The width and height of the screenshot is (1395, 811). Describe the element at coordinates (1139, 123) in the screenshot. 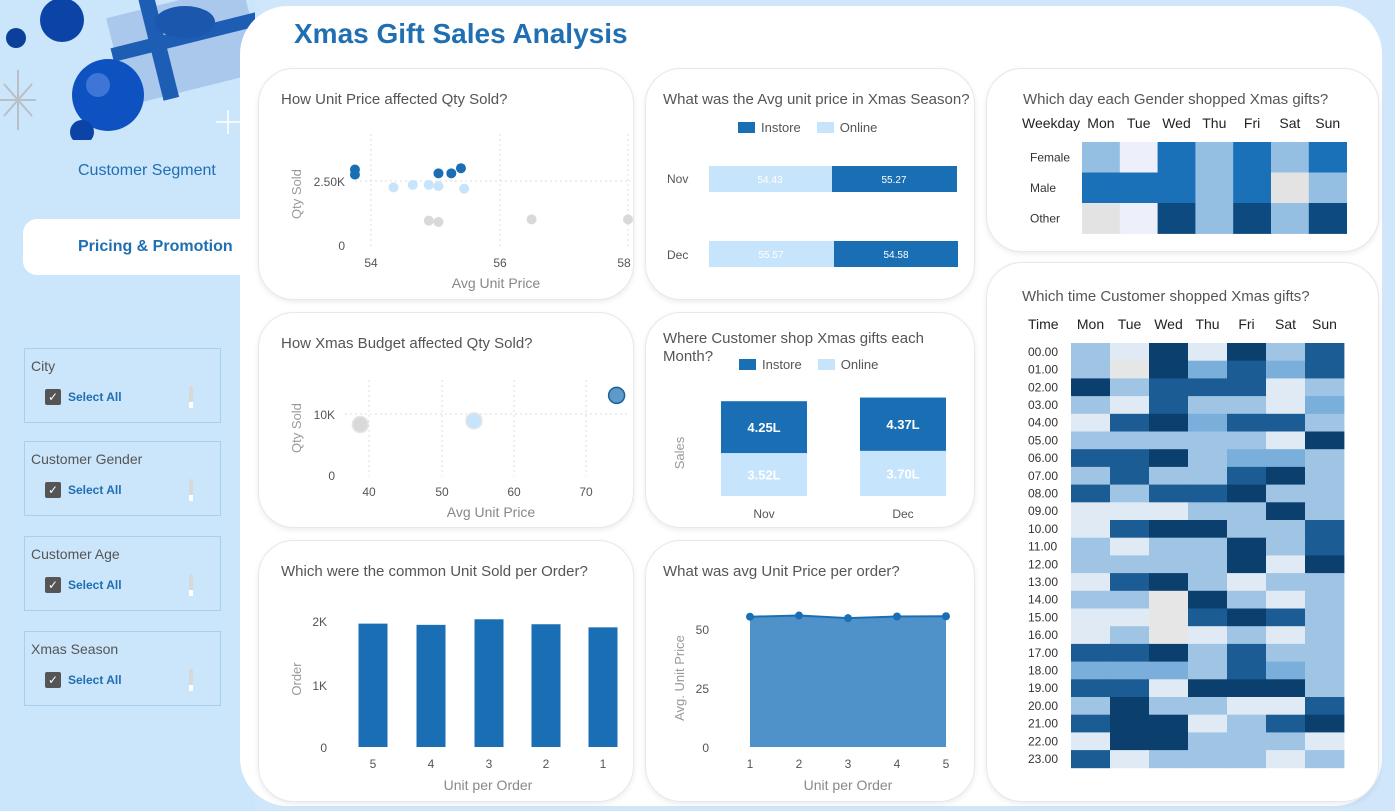

I see `heatmap-day-label: Tue` at that location.